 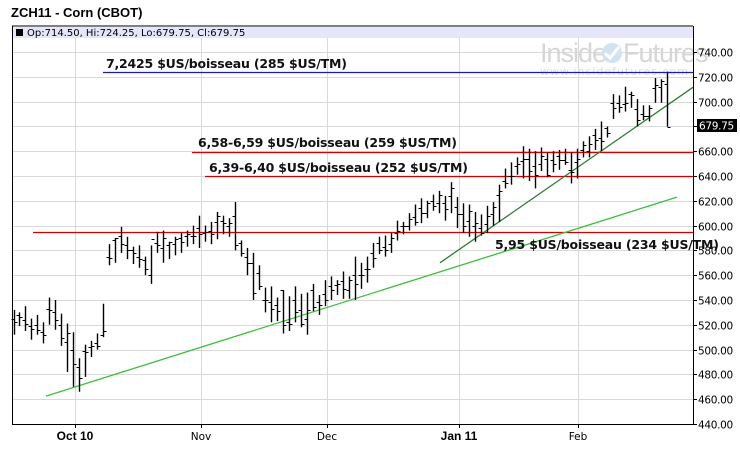 I want to click on chart-title: ZCH11 - Corn (CBOT), so click(x=77, y=12).